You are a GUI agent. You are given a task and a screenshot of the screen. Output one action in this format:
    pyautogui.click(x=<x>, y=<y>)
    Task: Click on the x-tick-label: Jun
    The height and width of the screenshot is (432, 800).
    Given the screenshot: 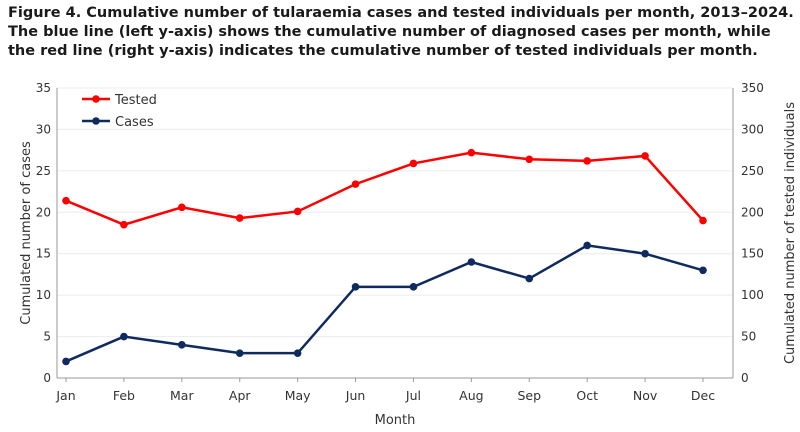 What is the action you would take?
    pyautogui.click(x=355, y=395)
    